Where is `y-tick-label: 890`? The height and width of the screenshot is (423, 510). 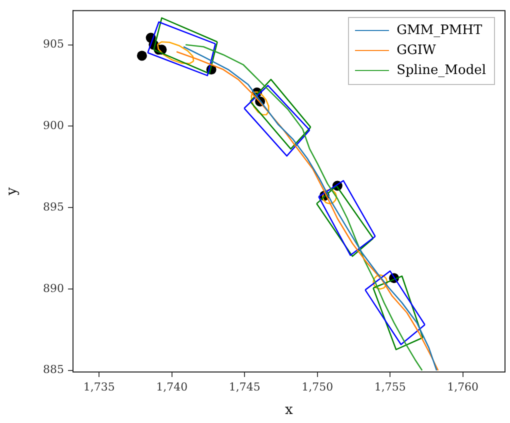
y-tick-label: 890 is located at coordinates (53, 288).